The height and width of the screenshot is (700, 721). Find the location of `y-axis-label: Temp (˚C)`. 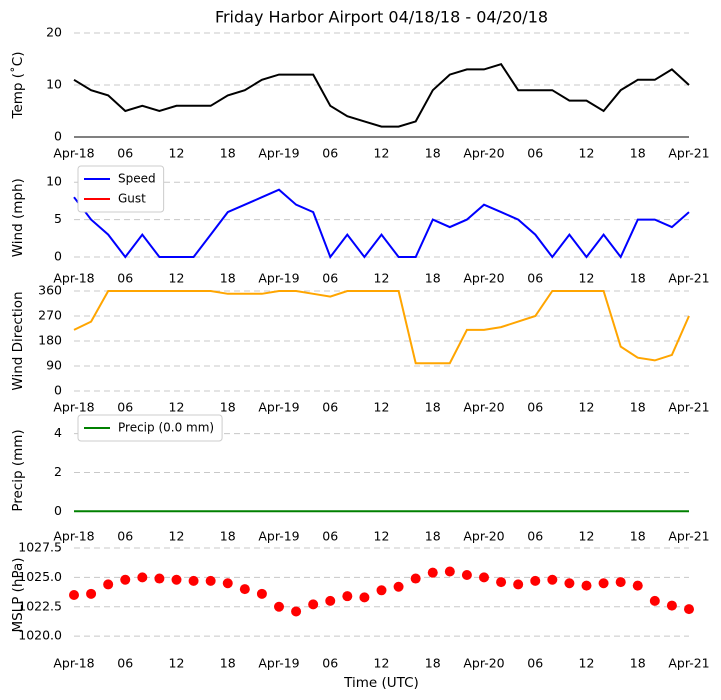

y-axis-label: Temp (˚C) is located at coordinates (17, 86).